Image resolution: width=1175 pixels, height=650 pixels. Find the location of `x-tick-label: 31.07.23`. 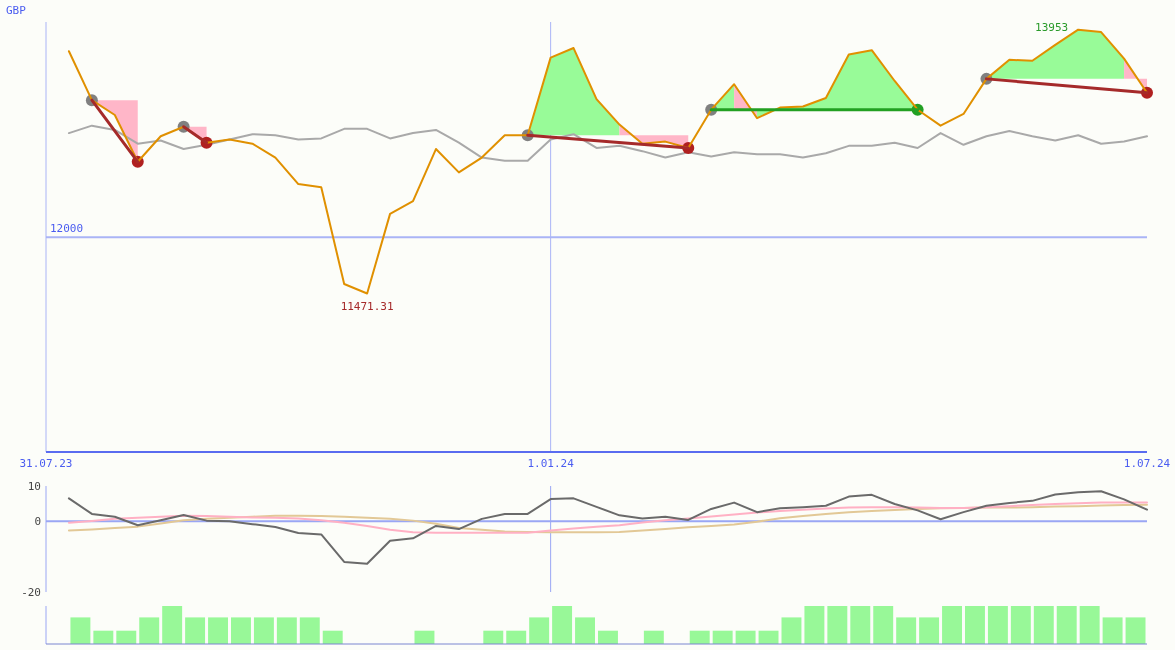

x-tick-label: 31.07.23 is located at coordinates (46, 463).